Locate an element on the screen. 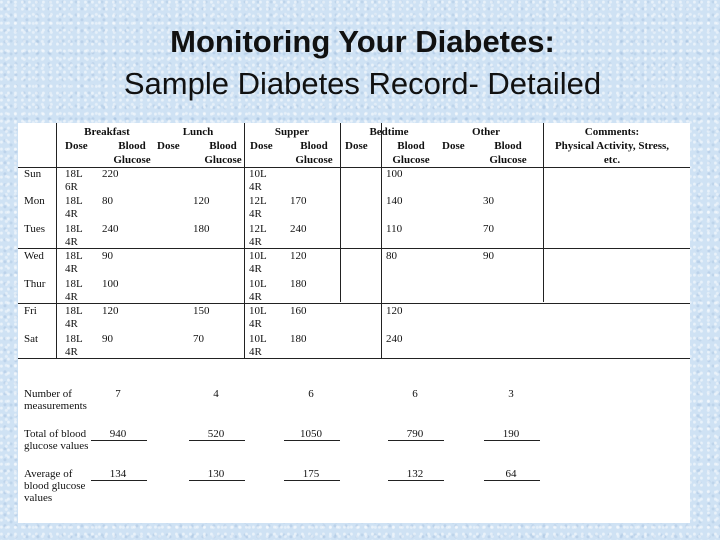 The image size is (720, 540). bedtime-glucose: 240 is located at coordinates (394, 339).